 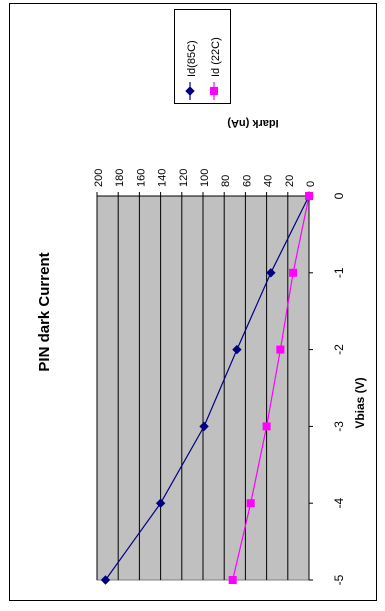 I want to click on x-tick-label: -1, so click(x=339, y=272).